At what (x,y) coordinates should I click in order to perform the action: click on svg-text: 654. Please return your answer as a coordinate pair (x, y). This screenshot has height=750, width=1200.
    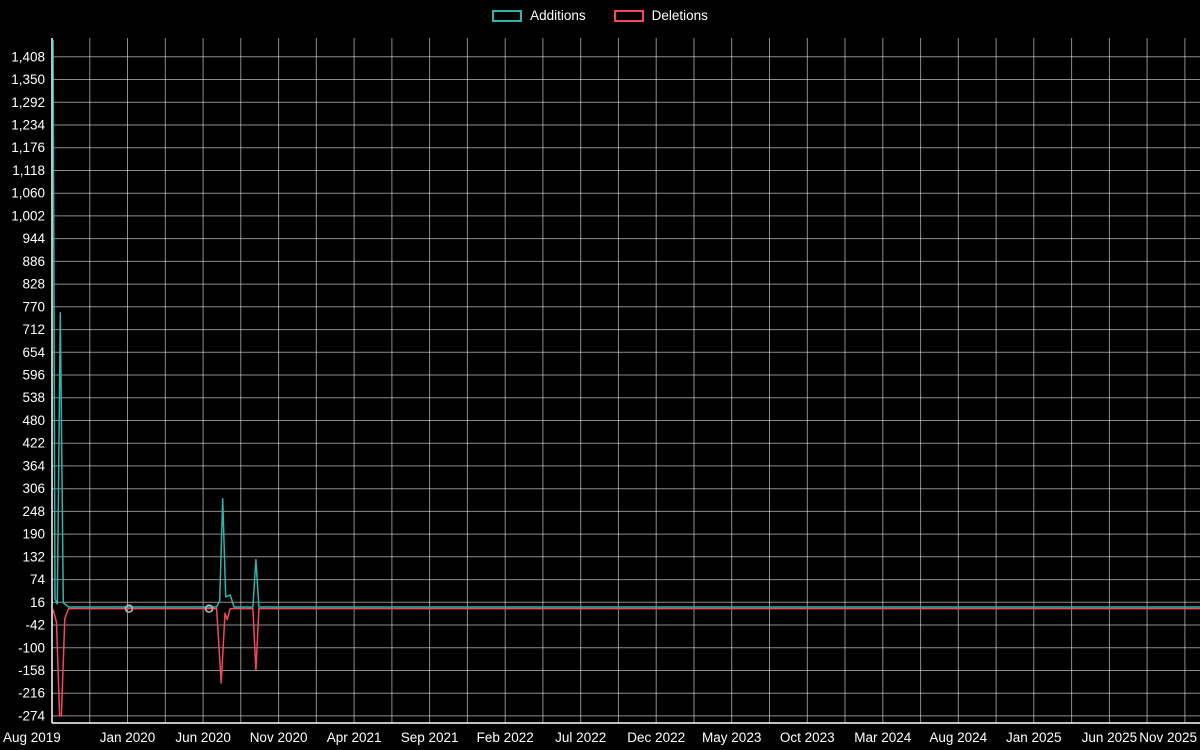
    Looking at the image, I should click on (33, 352).